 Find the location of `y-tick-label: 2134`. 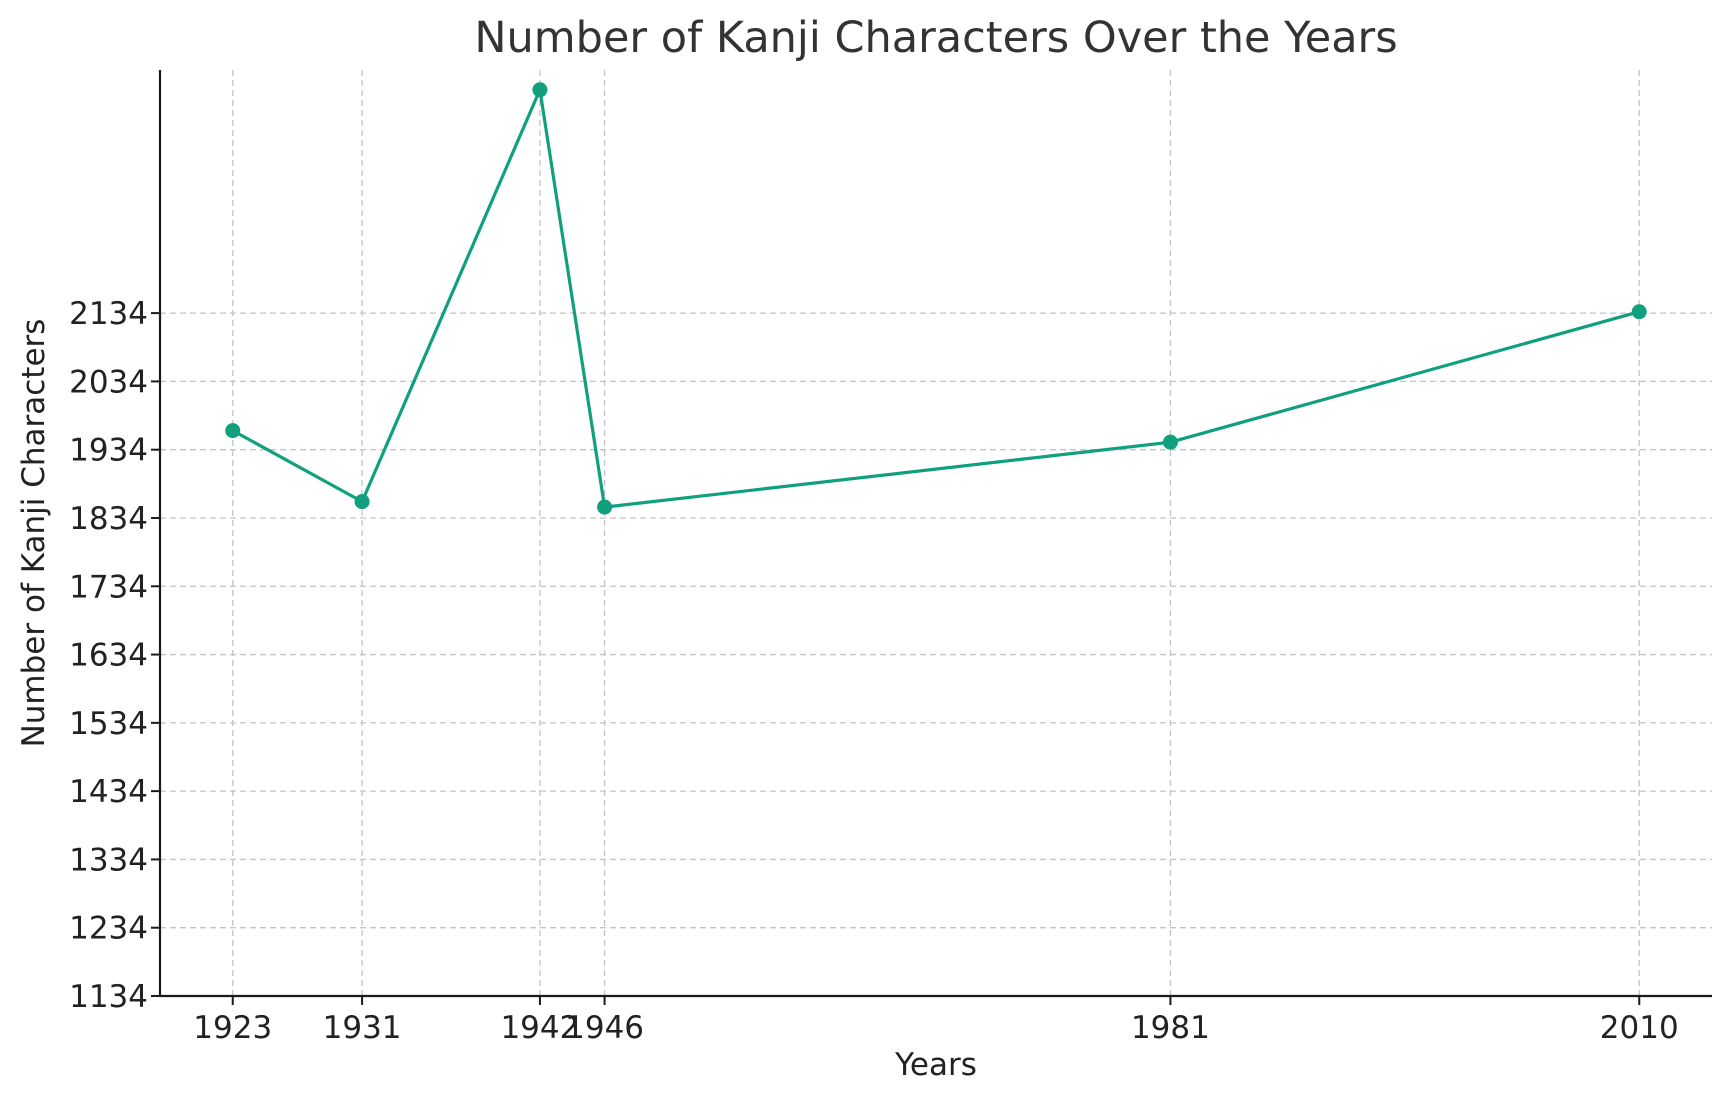

y-tick-label: 2134 is located at coordinates (108, 314).